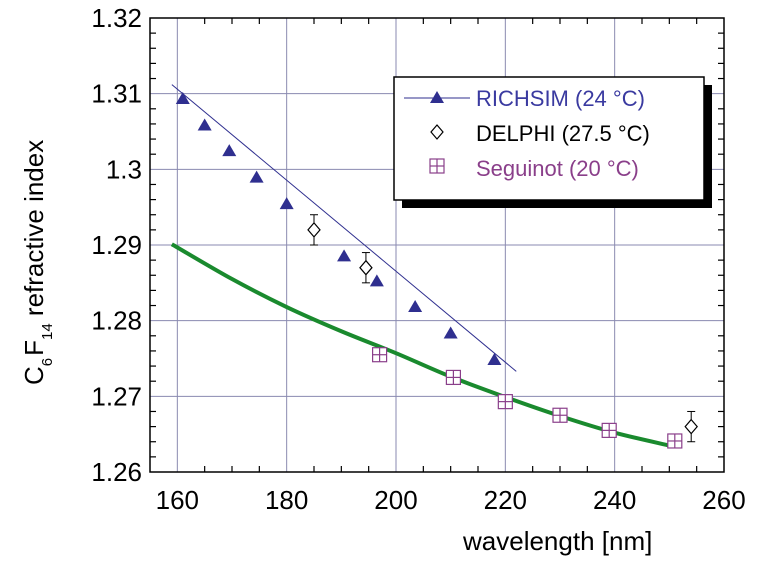  What do you see at coordinates (37, 262) in the screenshot?
I see `y-axis-title: C6F14 refractive index` at bounding box center [37, 262].